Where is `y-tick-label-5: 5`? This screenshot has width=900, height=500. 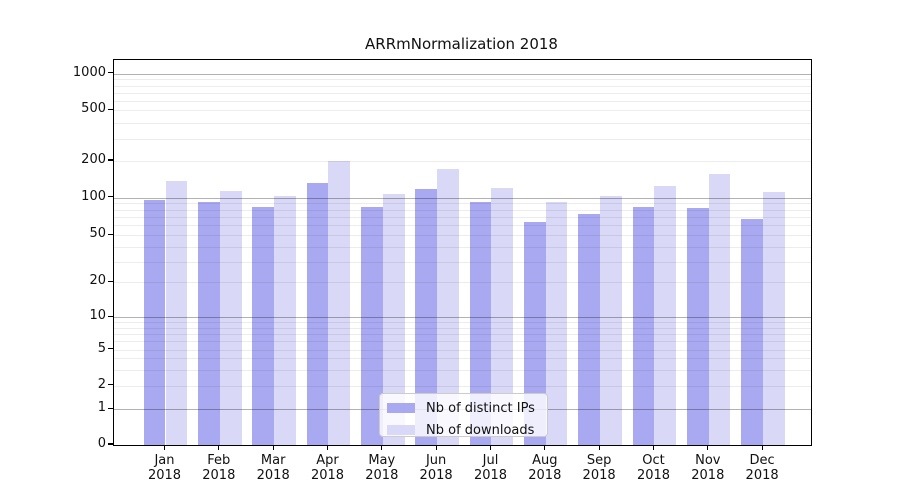
y-tick-label-5: 5 is located at coordinates (101, 348).